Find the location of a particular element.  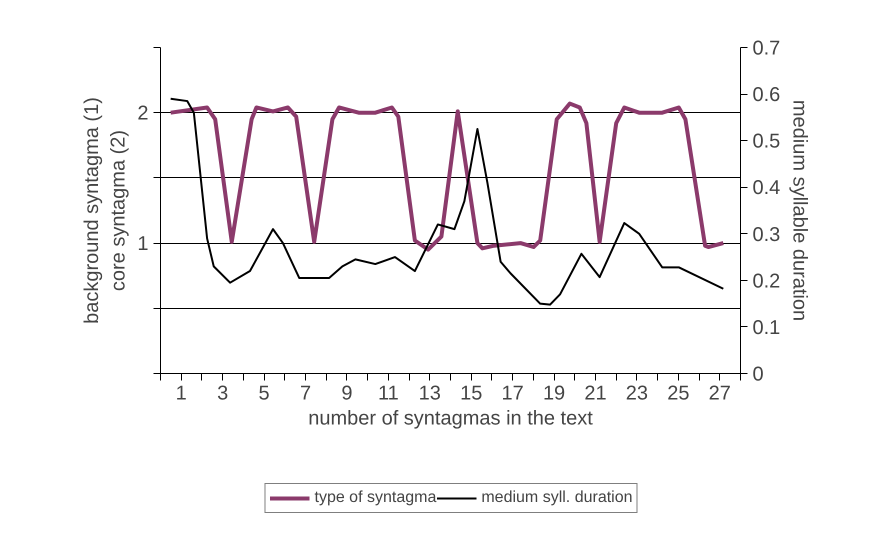

y-axis-title: background syntagma (1) core syntagma (2) is located at coordinates (105, 210).